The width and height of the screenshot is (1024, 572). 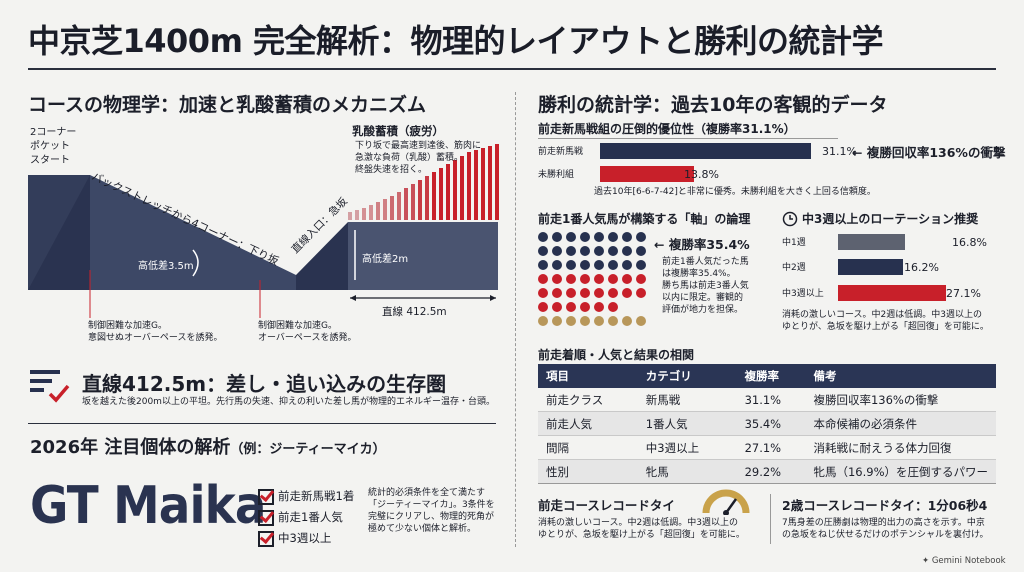 I want to click on focus-checklist: 前走新馬戦1着 前走1番人気 中3週以上, so click(x=306, y=517).